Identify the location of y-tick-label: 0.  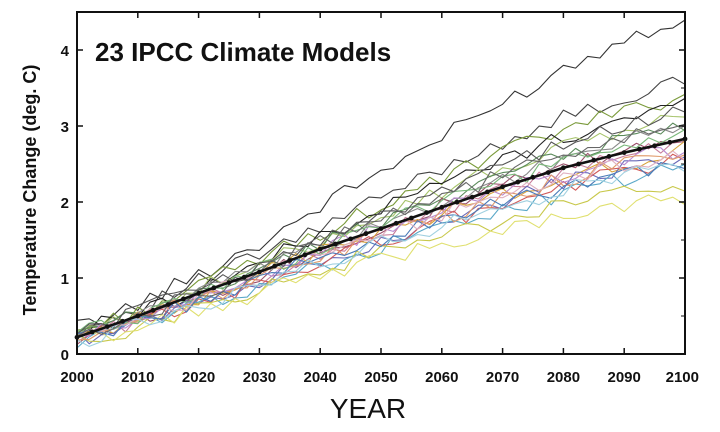
(65, 355).